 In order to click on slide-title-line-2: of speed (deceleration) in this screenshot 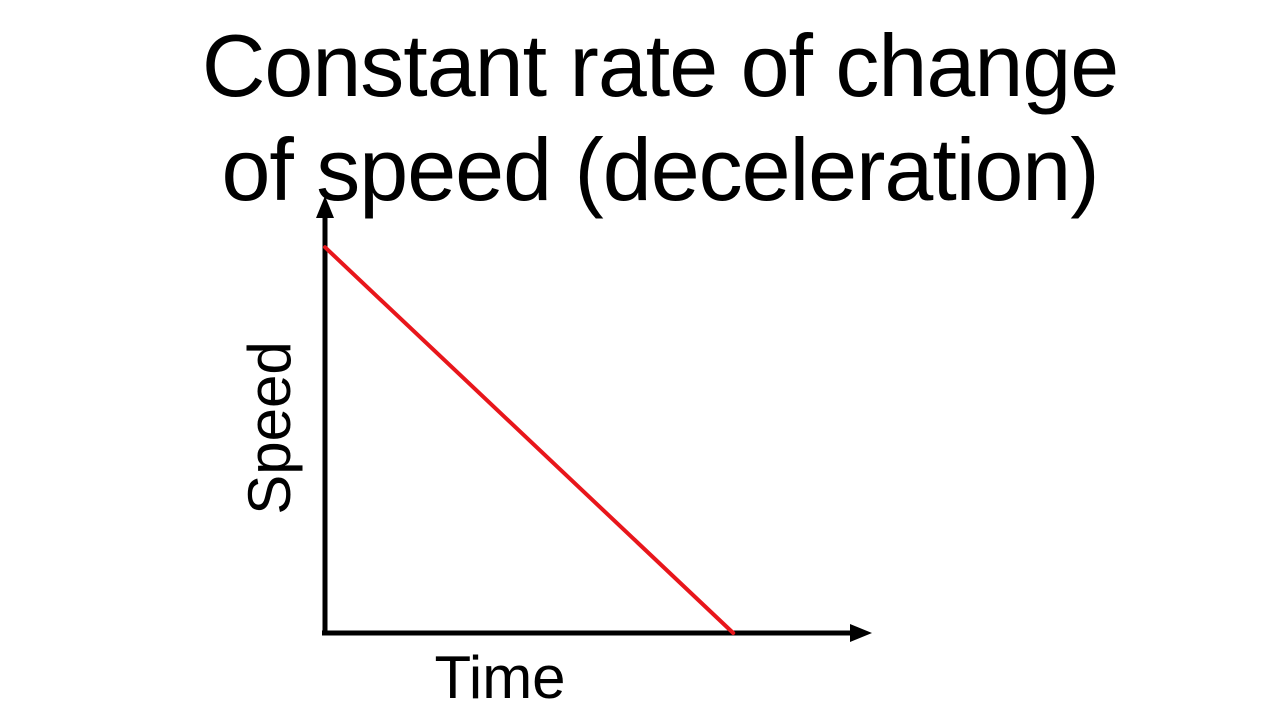, I will do `click(660, 169)`.